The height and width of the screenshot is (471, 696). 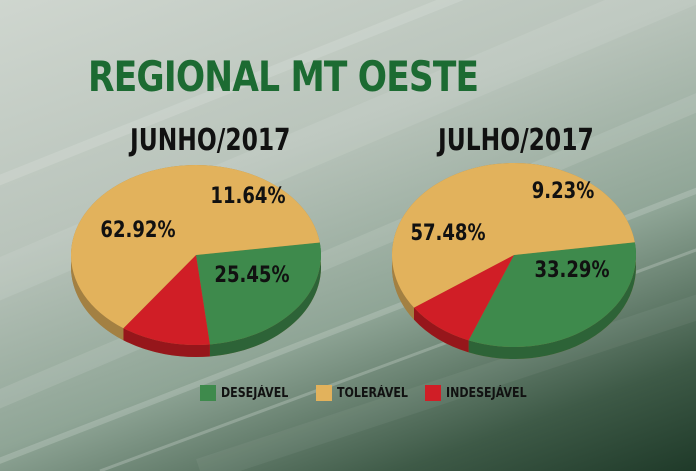 What do you see at coordinates (208, 393) in the screenshot?
I see `legend-swatch-desejavel` at bounding box center [208, 393].